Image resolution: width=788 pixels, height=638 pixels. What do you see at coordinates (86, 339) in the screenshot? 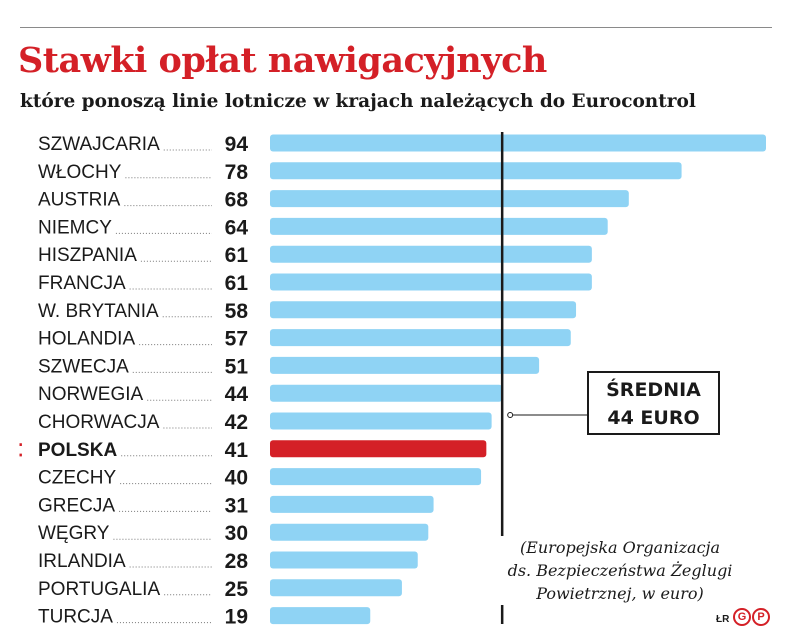
I see `category-label: HOLANDIA` at bounding box center [86, 339].